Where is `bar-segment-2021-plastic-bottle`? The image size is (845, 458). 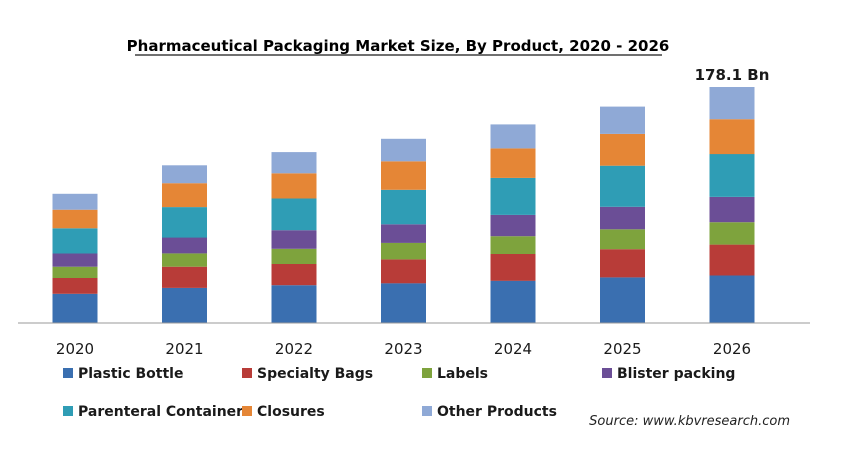
bar-segment-2021-plastic-bottle is located at coordinates (184, 305).